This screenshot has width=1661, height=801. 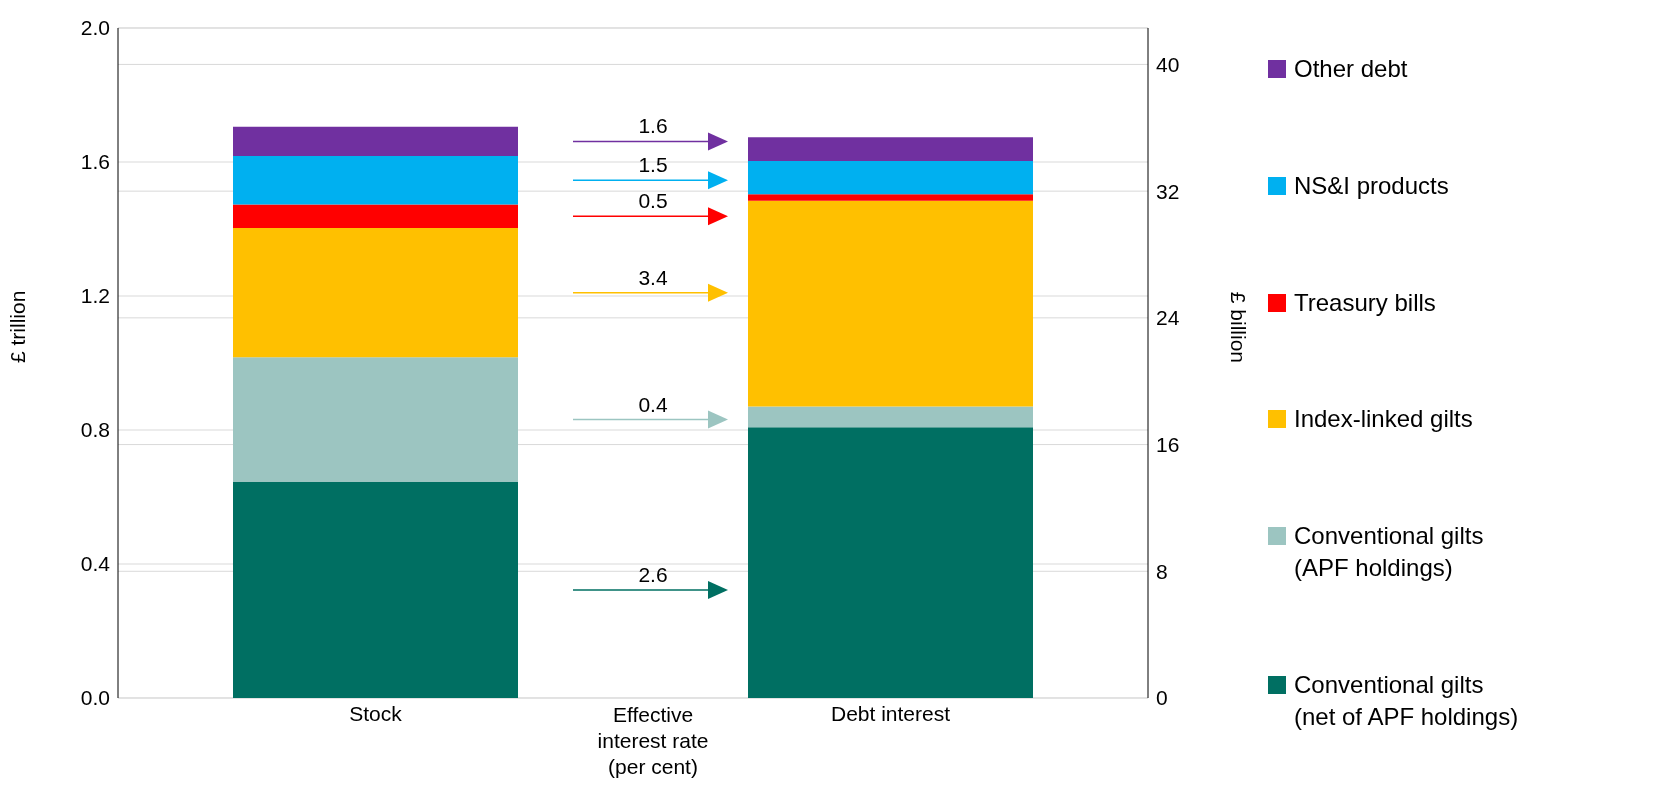 I want to click on legend-label: Conventional gilts (APF holdings), so click(x=1389, y=552).